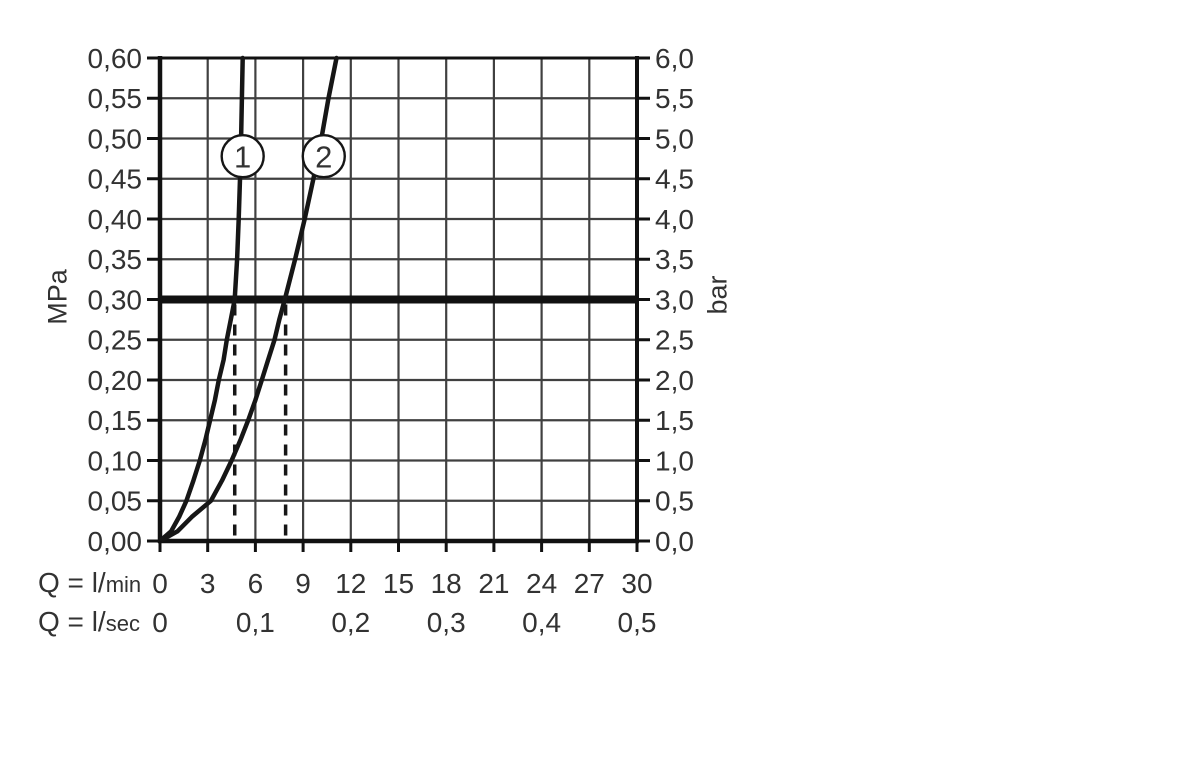  Describe the element at coordinates (115, 420) in the screenshot. I see `left-axis-tick-label: 0,15` at that location.